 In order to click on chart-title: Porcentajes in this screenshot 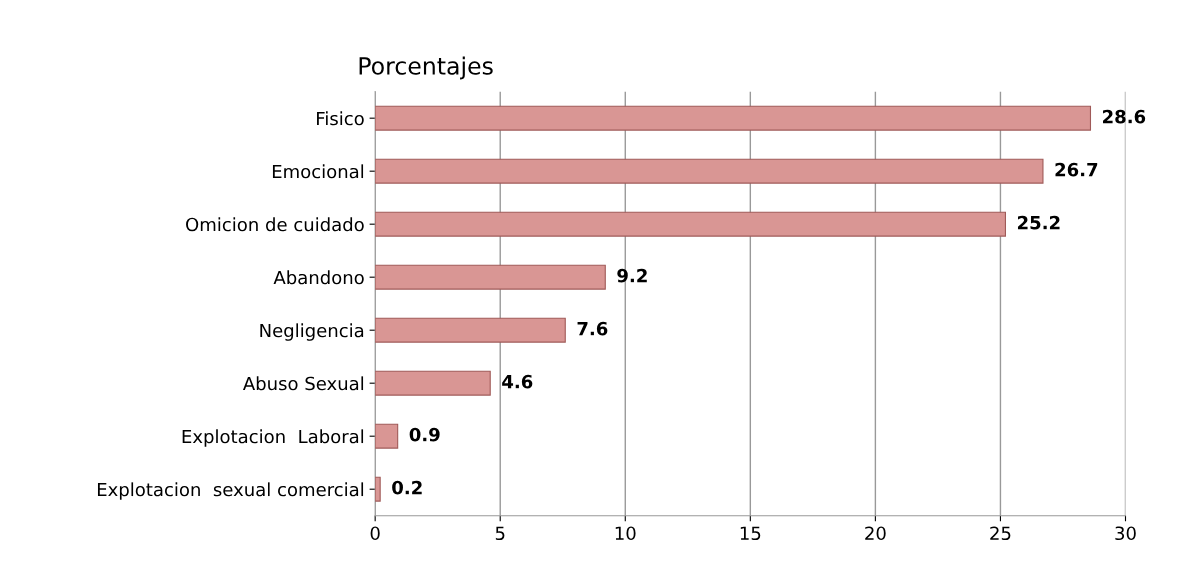, I will do `click(426, 68)`.